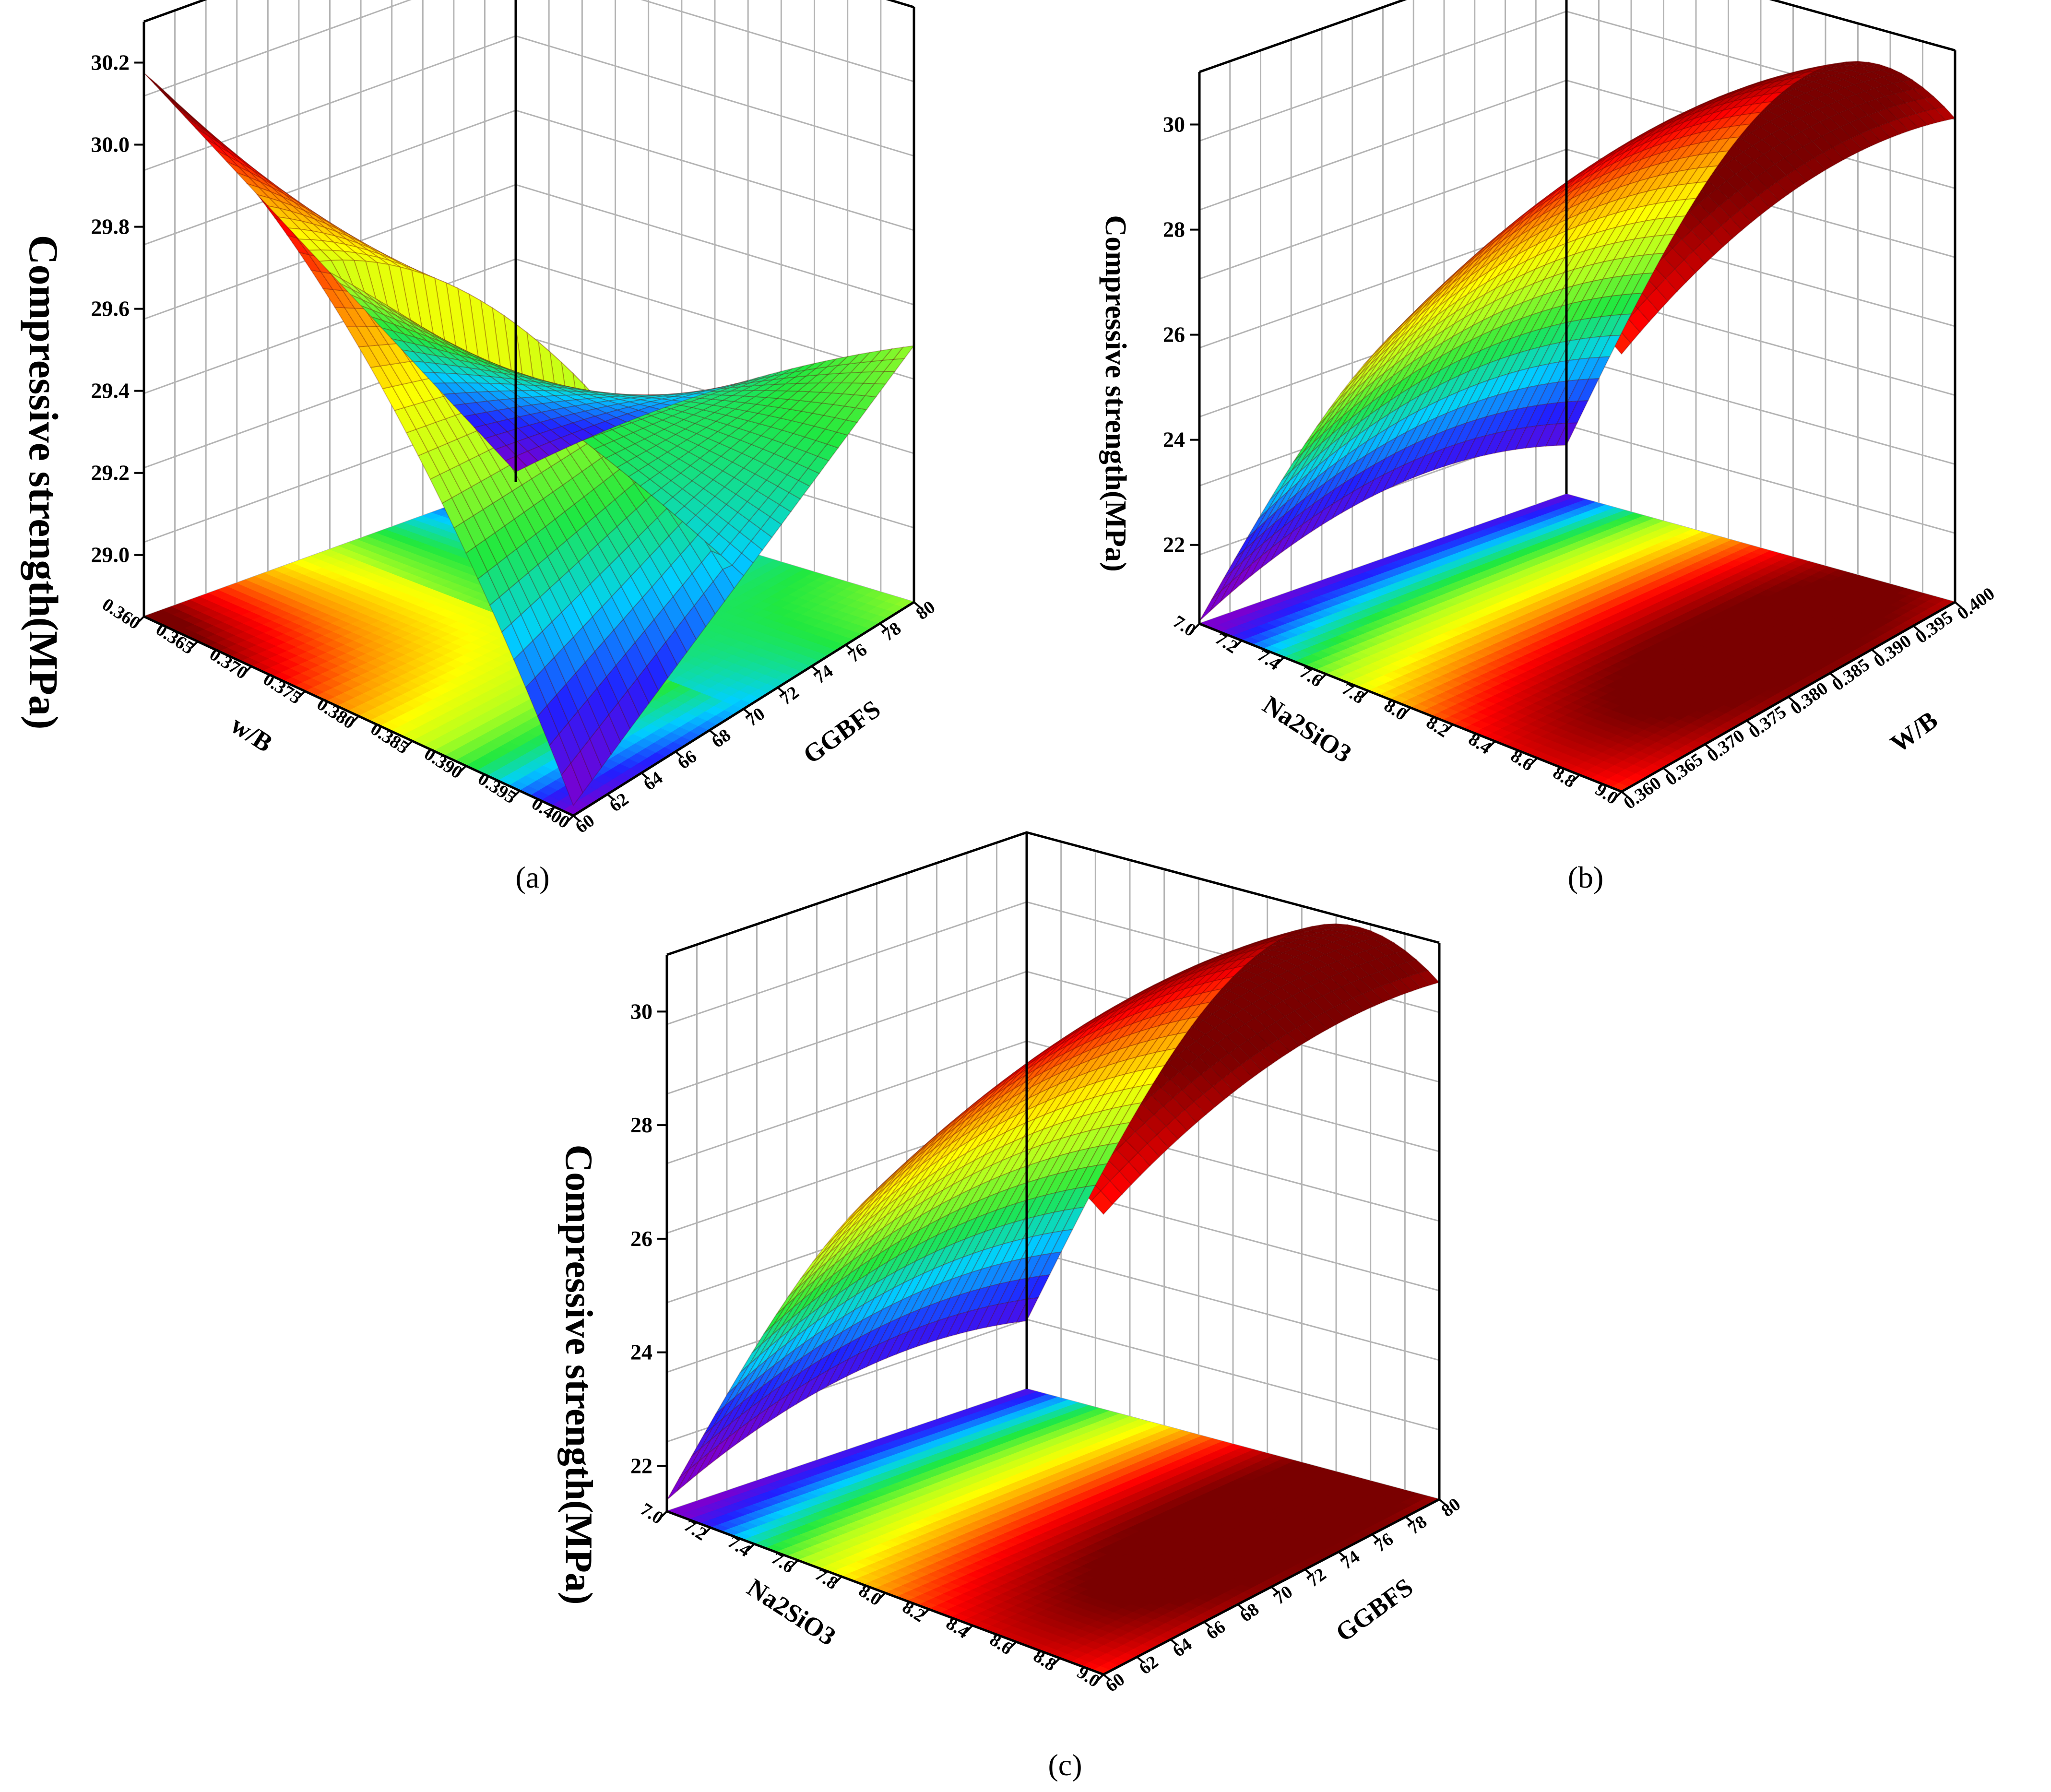 The width and height of the screenshot is (2051, 1792). I want to click on z-tick-label: 29.2, so click(111, 473).